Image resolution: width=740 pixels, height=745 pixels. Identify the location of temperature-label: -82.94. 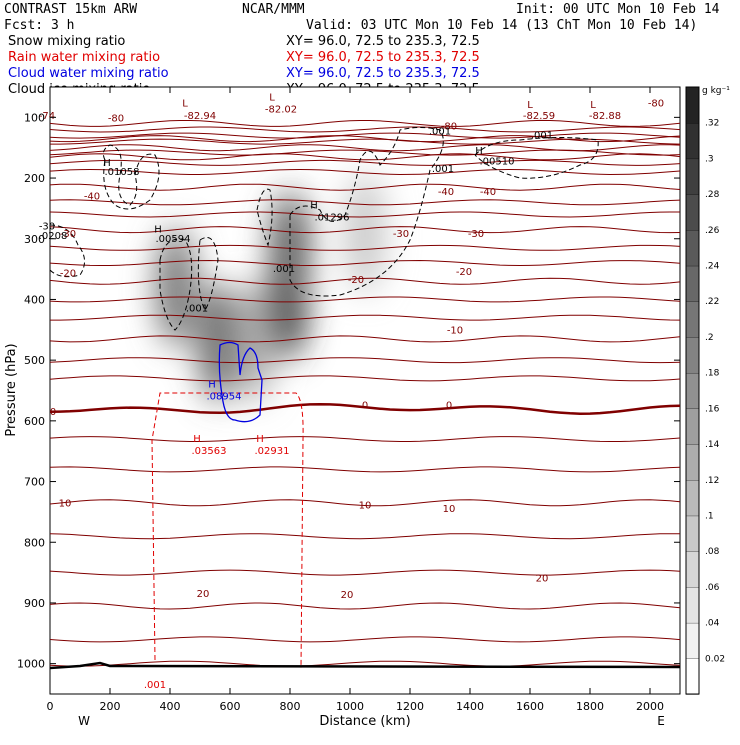
(200, 116).